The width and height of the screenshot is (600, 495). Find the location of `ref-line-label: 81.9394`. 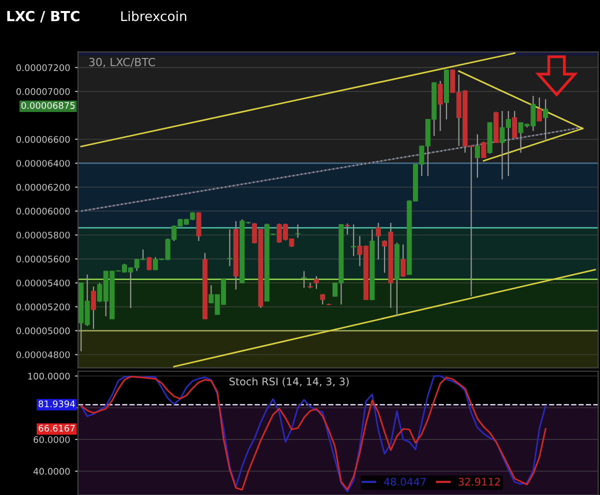

ref-line-label: 81.9394 is located at coordinates (56, 404).